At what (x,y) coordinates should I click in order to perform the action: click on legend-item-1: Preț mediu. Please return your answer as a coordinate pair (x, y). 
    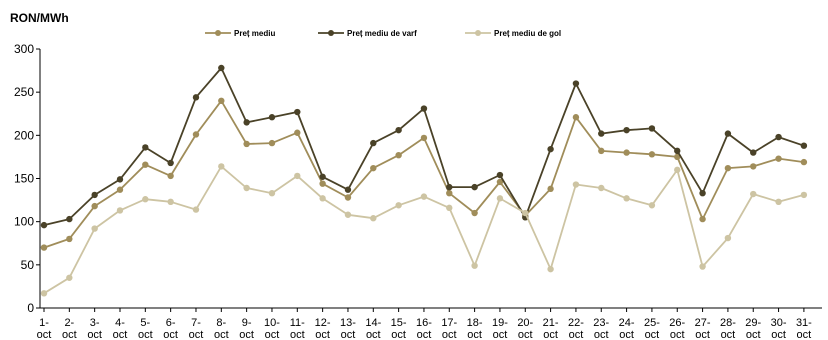
    Looking at the image, I should click on (240, 33).